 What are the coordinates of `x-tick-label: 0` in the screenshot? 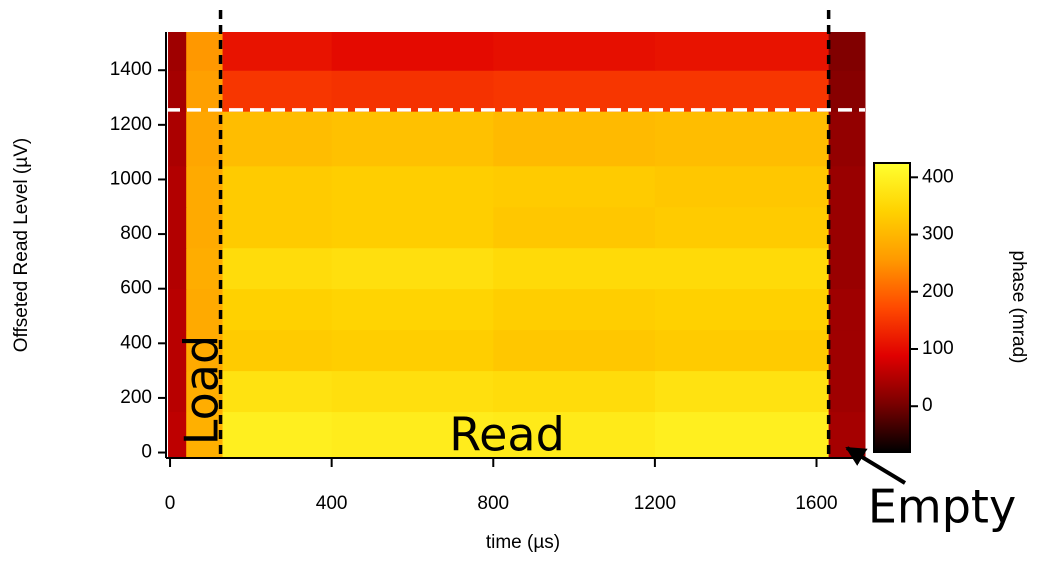 It's located at (170, 503).